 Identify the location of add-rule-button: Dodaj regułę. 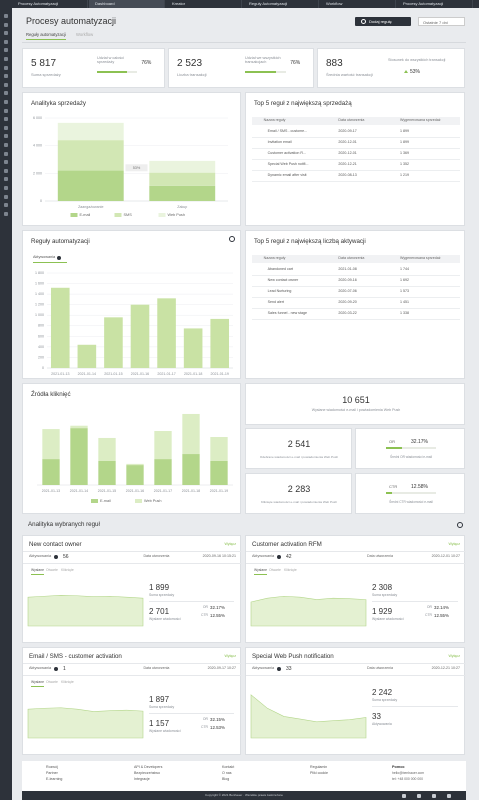
(383, 21).